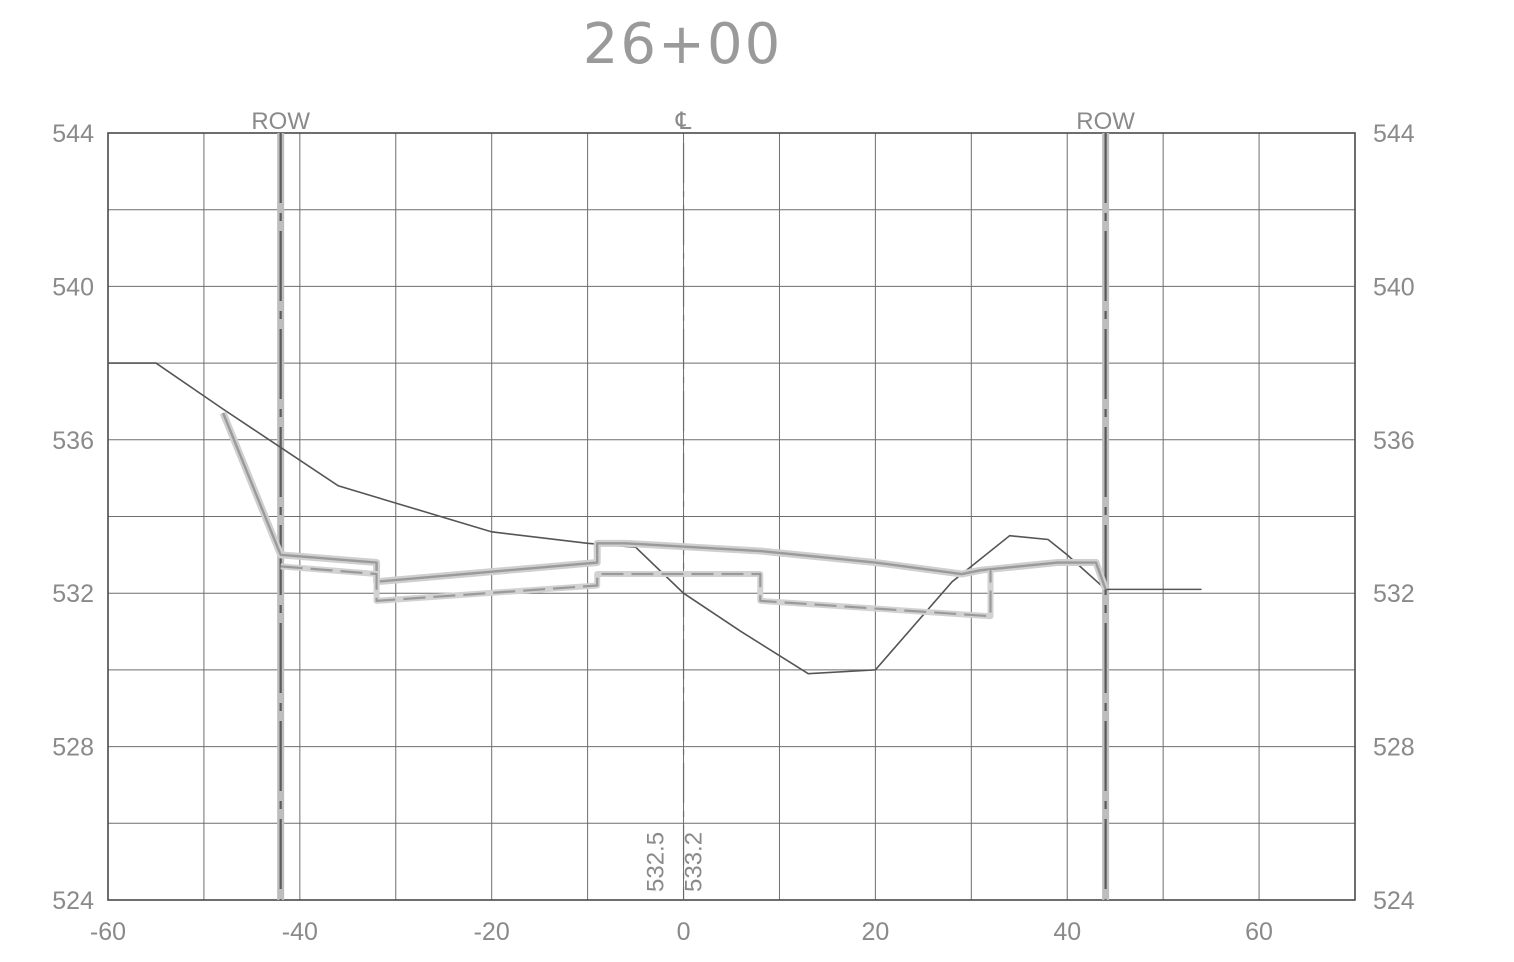 The width and height of the screenshot is (1514, 962). Describe the element at coordinates (73, 594) in the screenshot. I see `y-tick-label-left: 532` at that location.